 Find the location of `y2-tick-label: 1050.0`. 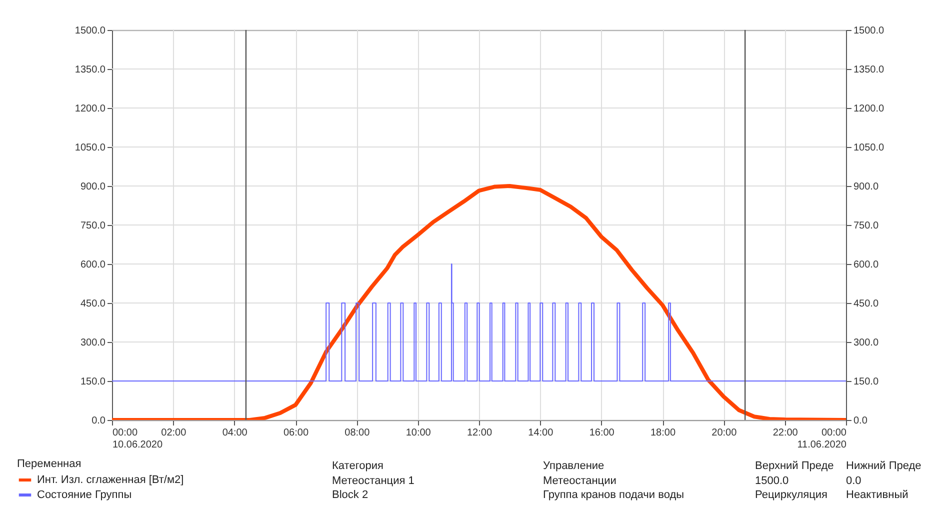

y2-tick-label: 1050.0 is located at coordinates (869, 148).